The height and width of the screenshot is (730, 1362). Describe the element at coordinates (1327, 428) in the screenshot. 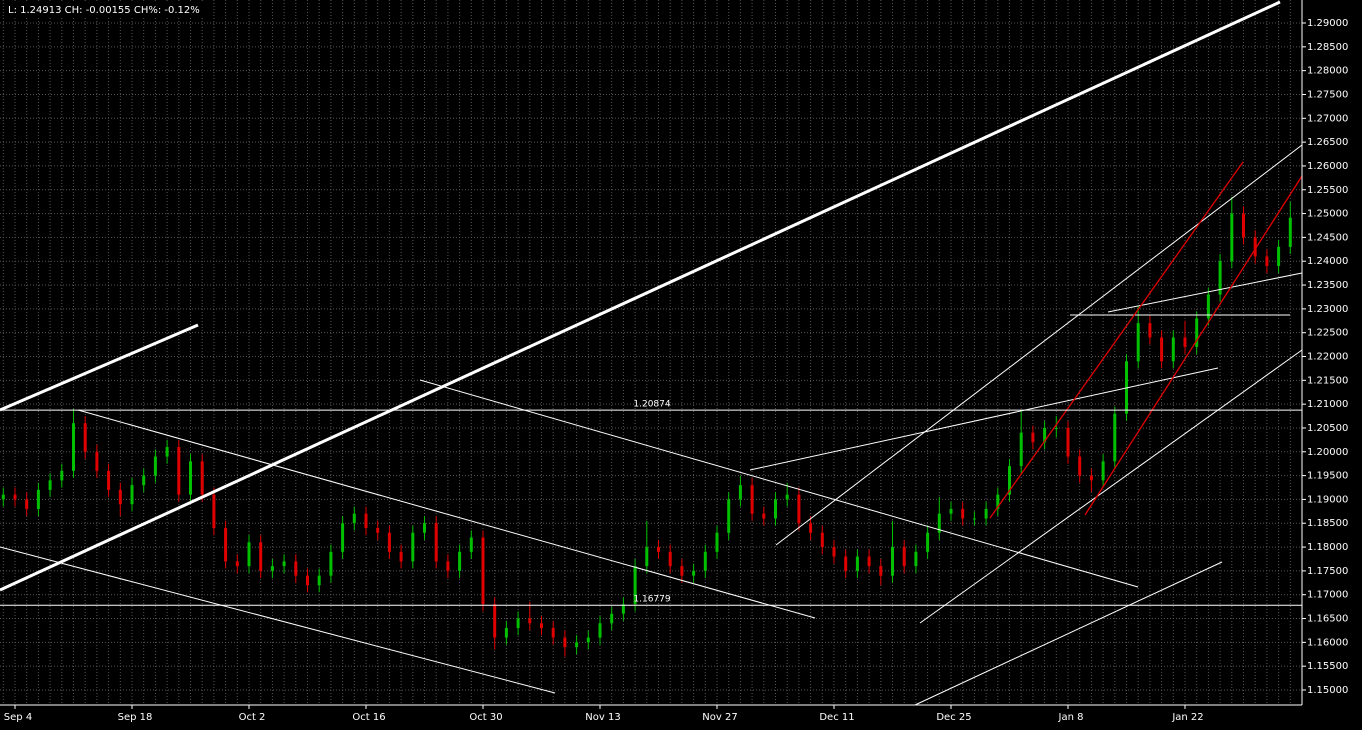

I see `y-tick-label: 1.20500` at that location.